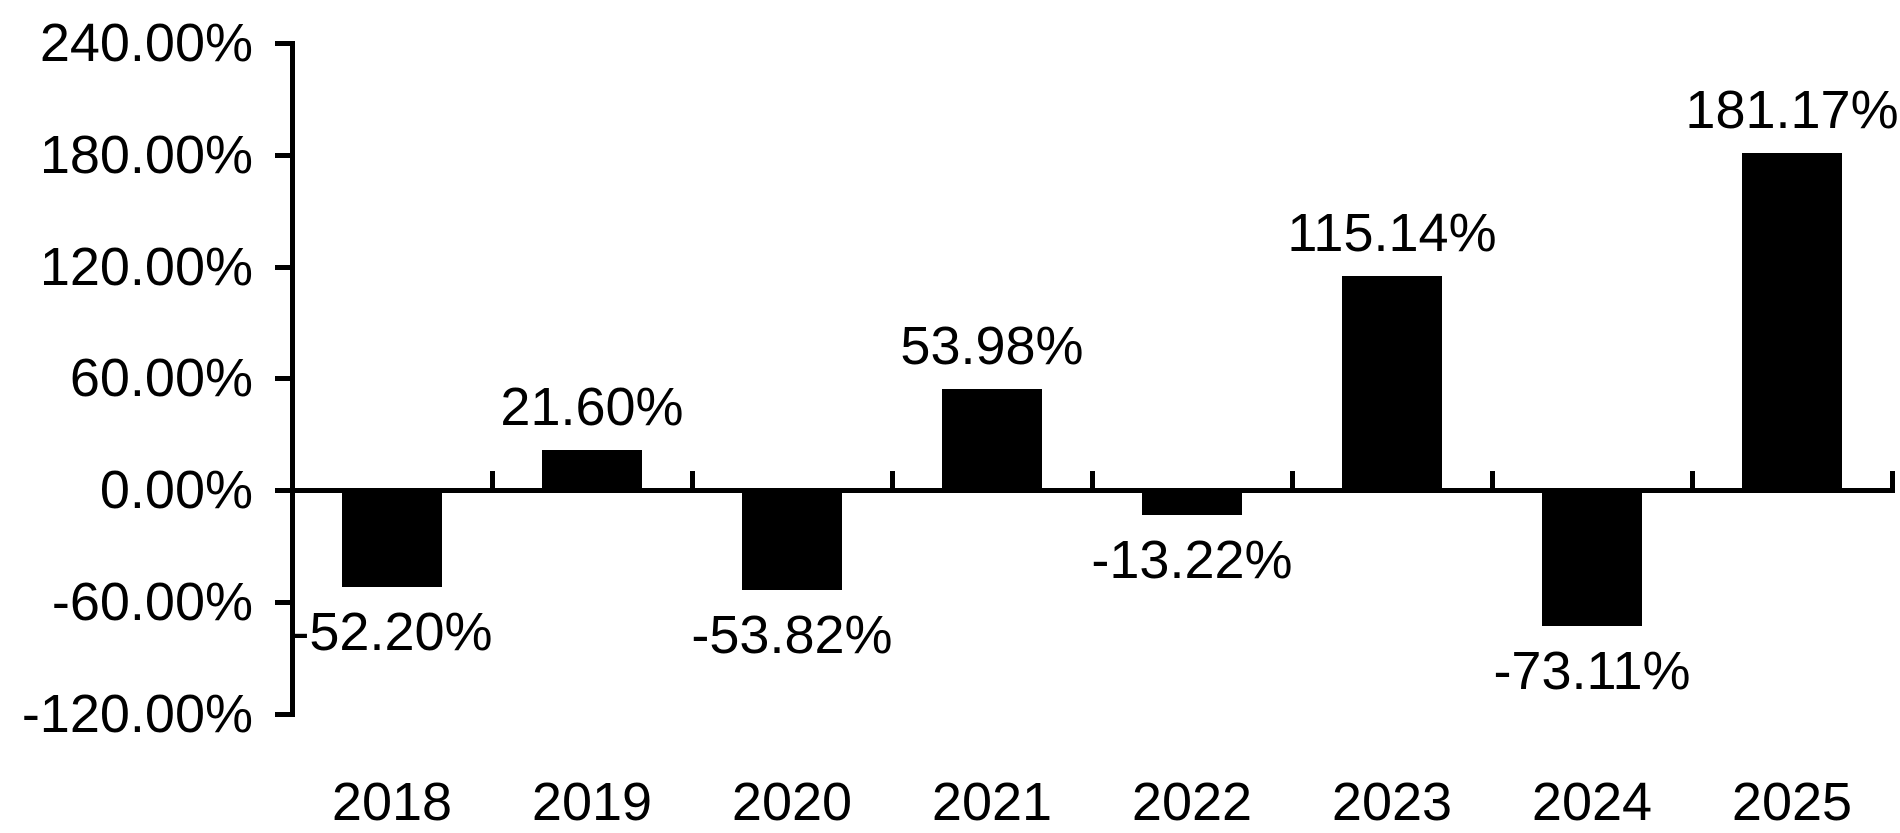  Describe the element at coordinates (146, 266) in the screenshot. I see `y-axis-label: 120.00%` at that location.